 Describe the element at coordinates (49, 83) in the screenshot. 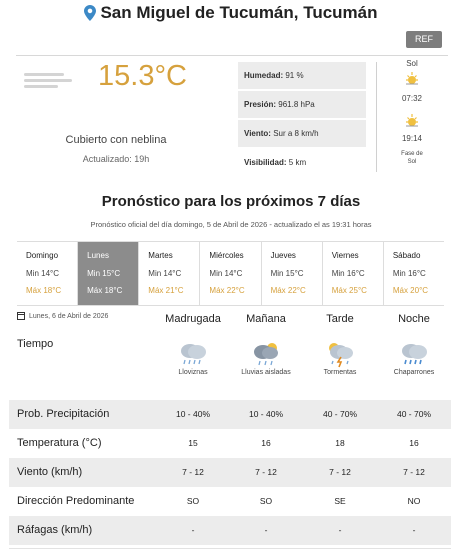

I see `fog-icon` at that location.